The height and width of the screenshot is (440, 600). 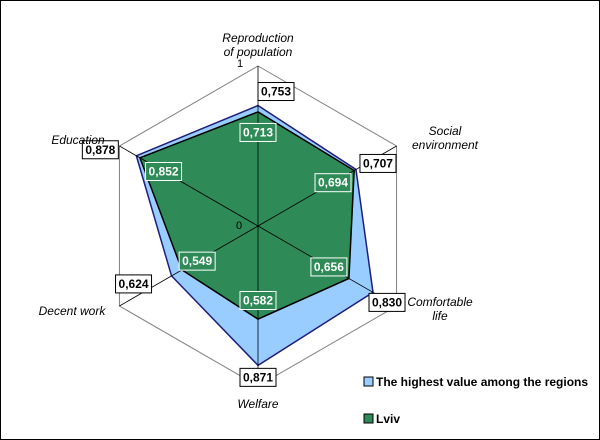 I want to click on data-label-lviv-reproduction-of-population-box, so click(x=258, y=132).